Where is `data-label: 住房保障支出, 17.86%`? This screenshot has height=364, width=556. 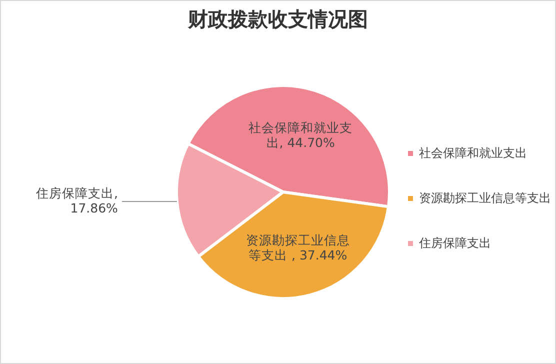 data-label: 住房保障支出, 17.86% is located at coordinates (76, 200).